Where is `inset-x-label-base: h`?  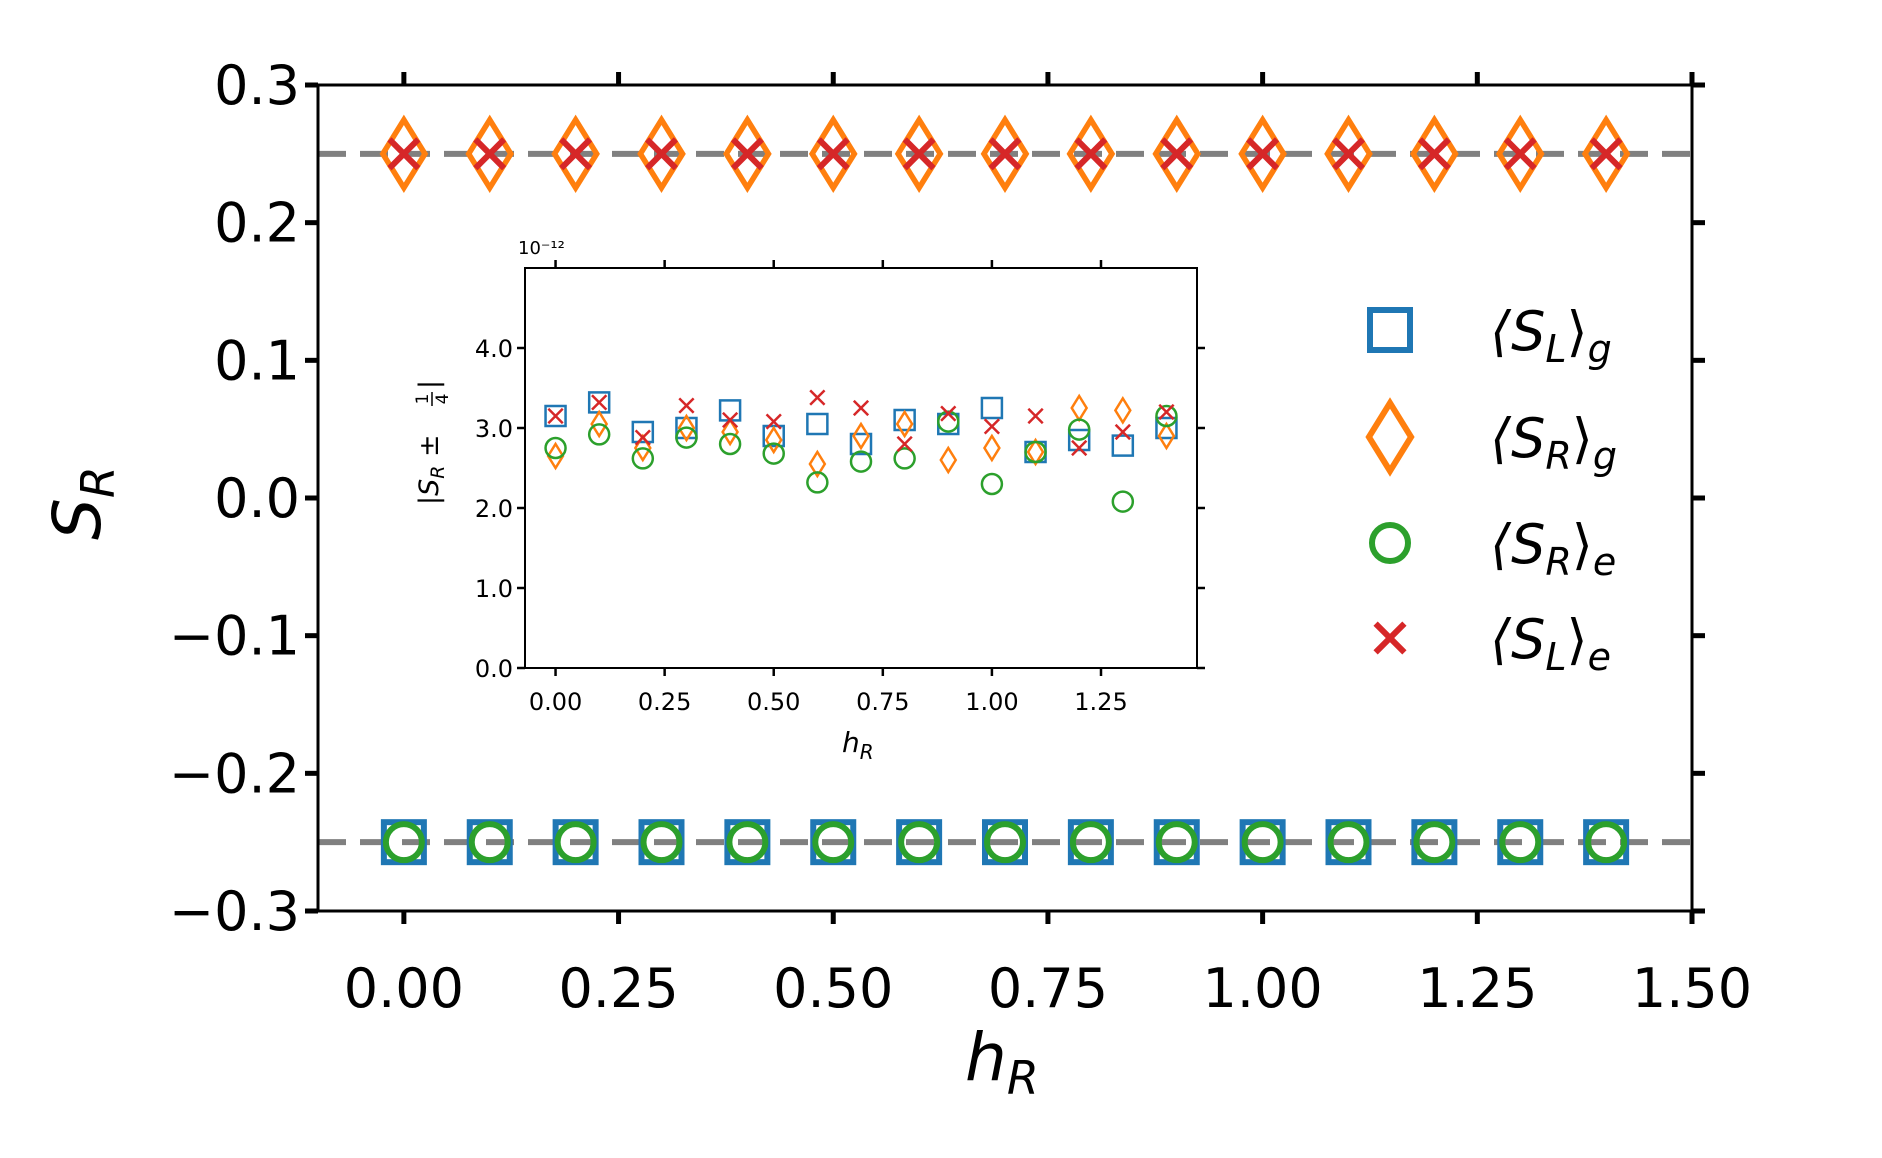
inset-x-label-base: h is located at coordinates (851, 742).